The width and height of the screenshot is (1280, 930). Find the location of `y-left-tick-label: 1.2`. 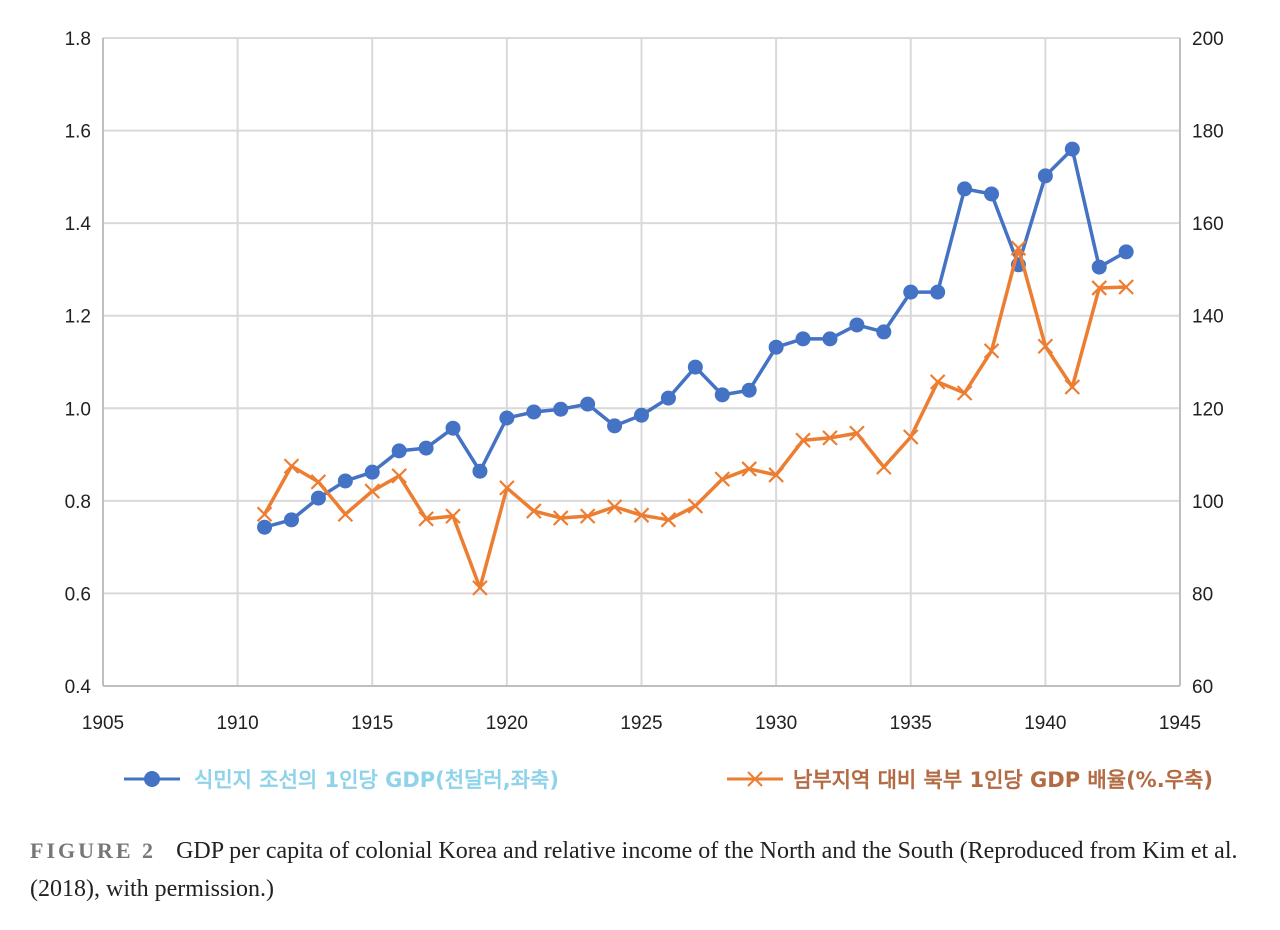

y-left-tick-label: 1.2 is located at coordinates (78, 317).